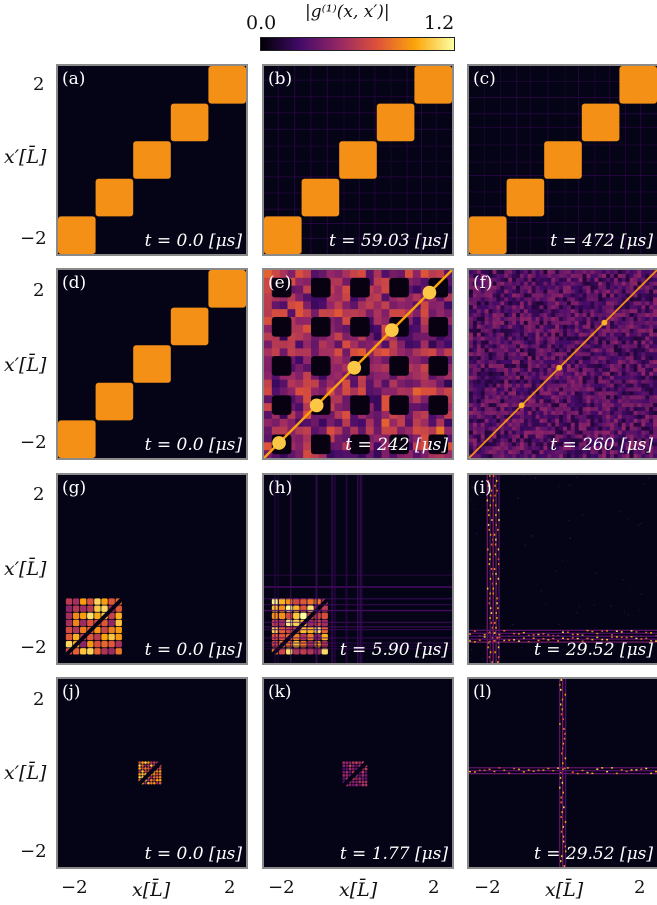 The height and width of the screenshot is (905, 657). Describe the element at coordinates (601, 241) in the screenshot. I see `time-label: t = 472 [μs]` at that location.